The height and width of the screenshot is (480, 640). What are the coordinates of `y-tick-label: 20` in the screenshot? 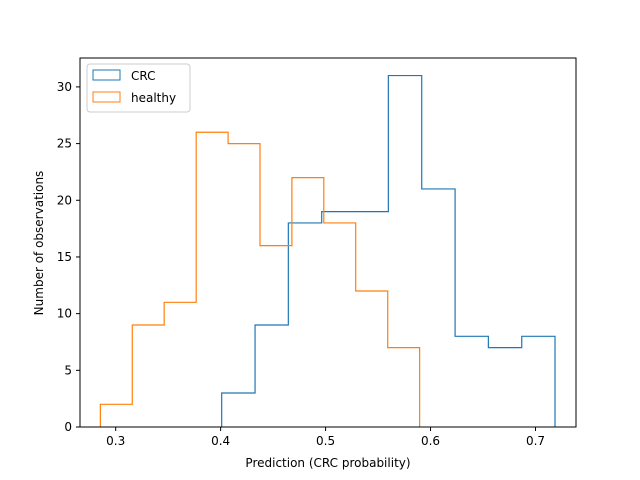 It's located at (64, 200).